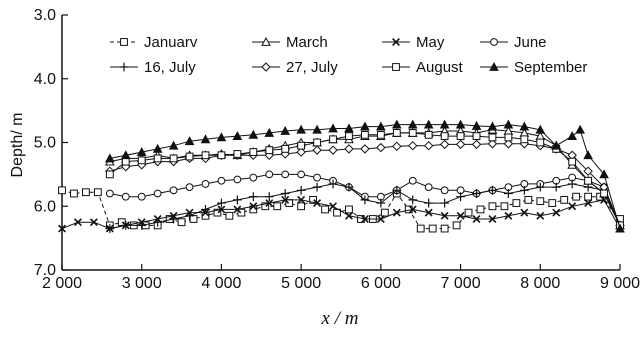 This screenshot has width=640, height=338. Describe the element at coordinates (340, 318) in the screenshot. I see `x-axis-title: x / m` at that location.